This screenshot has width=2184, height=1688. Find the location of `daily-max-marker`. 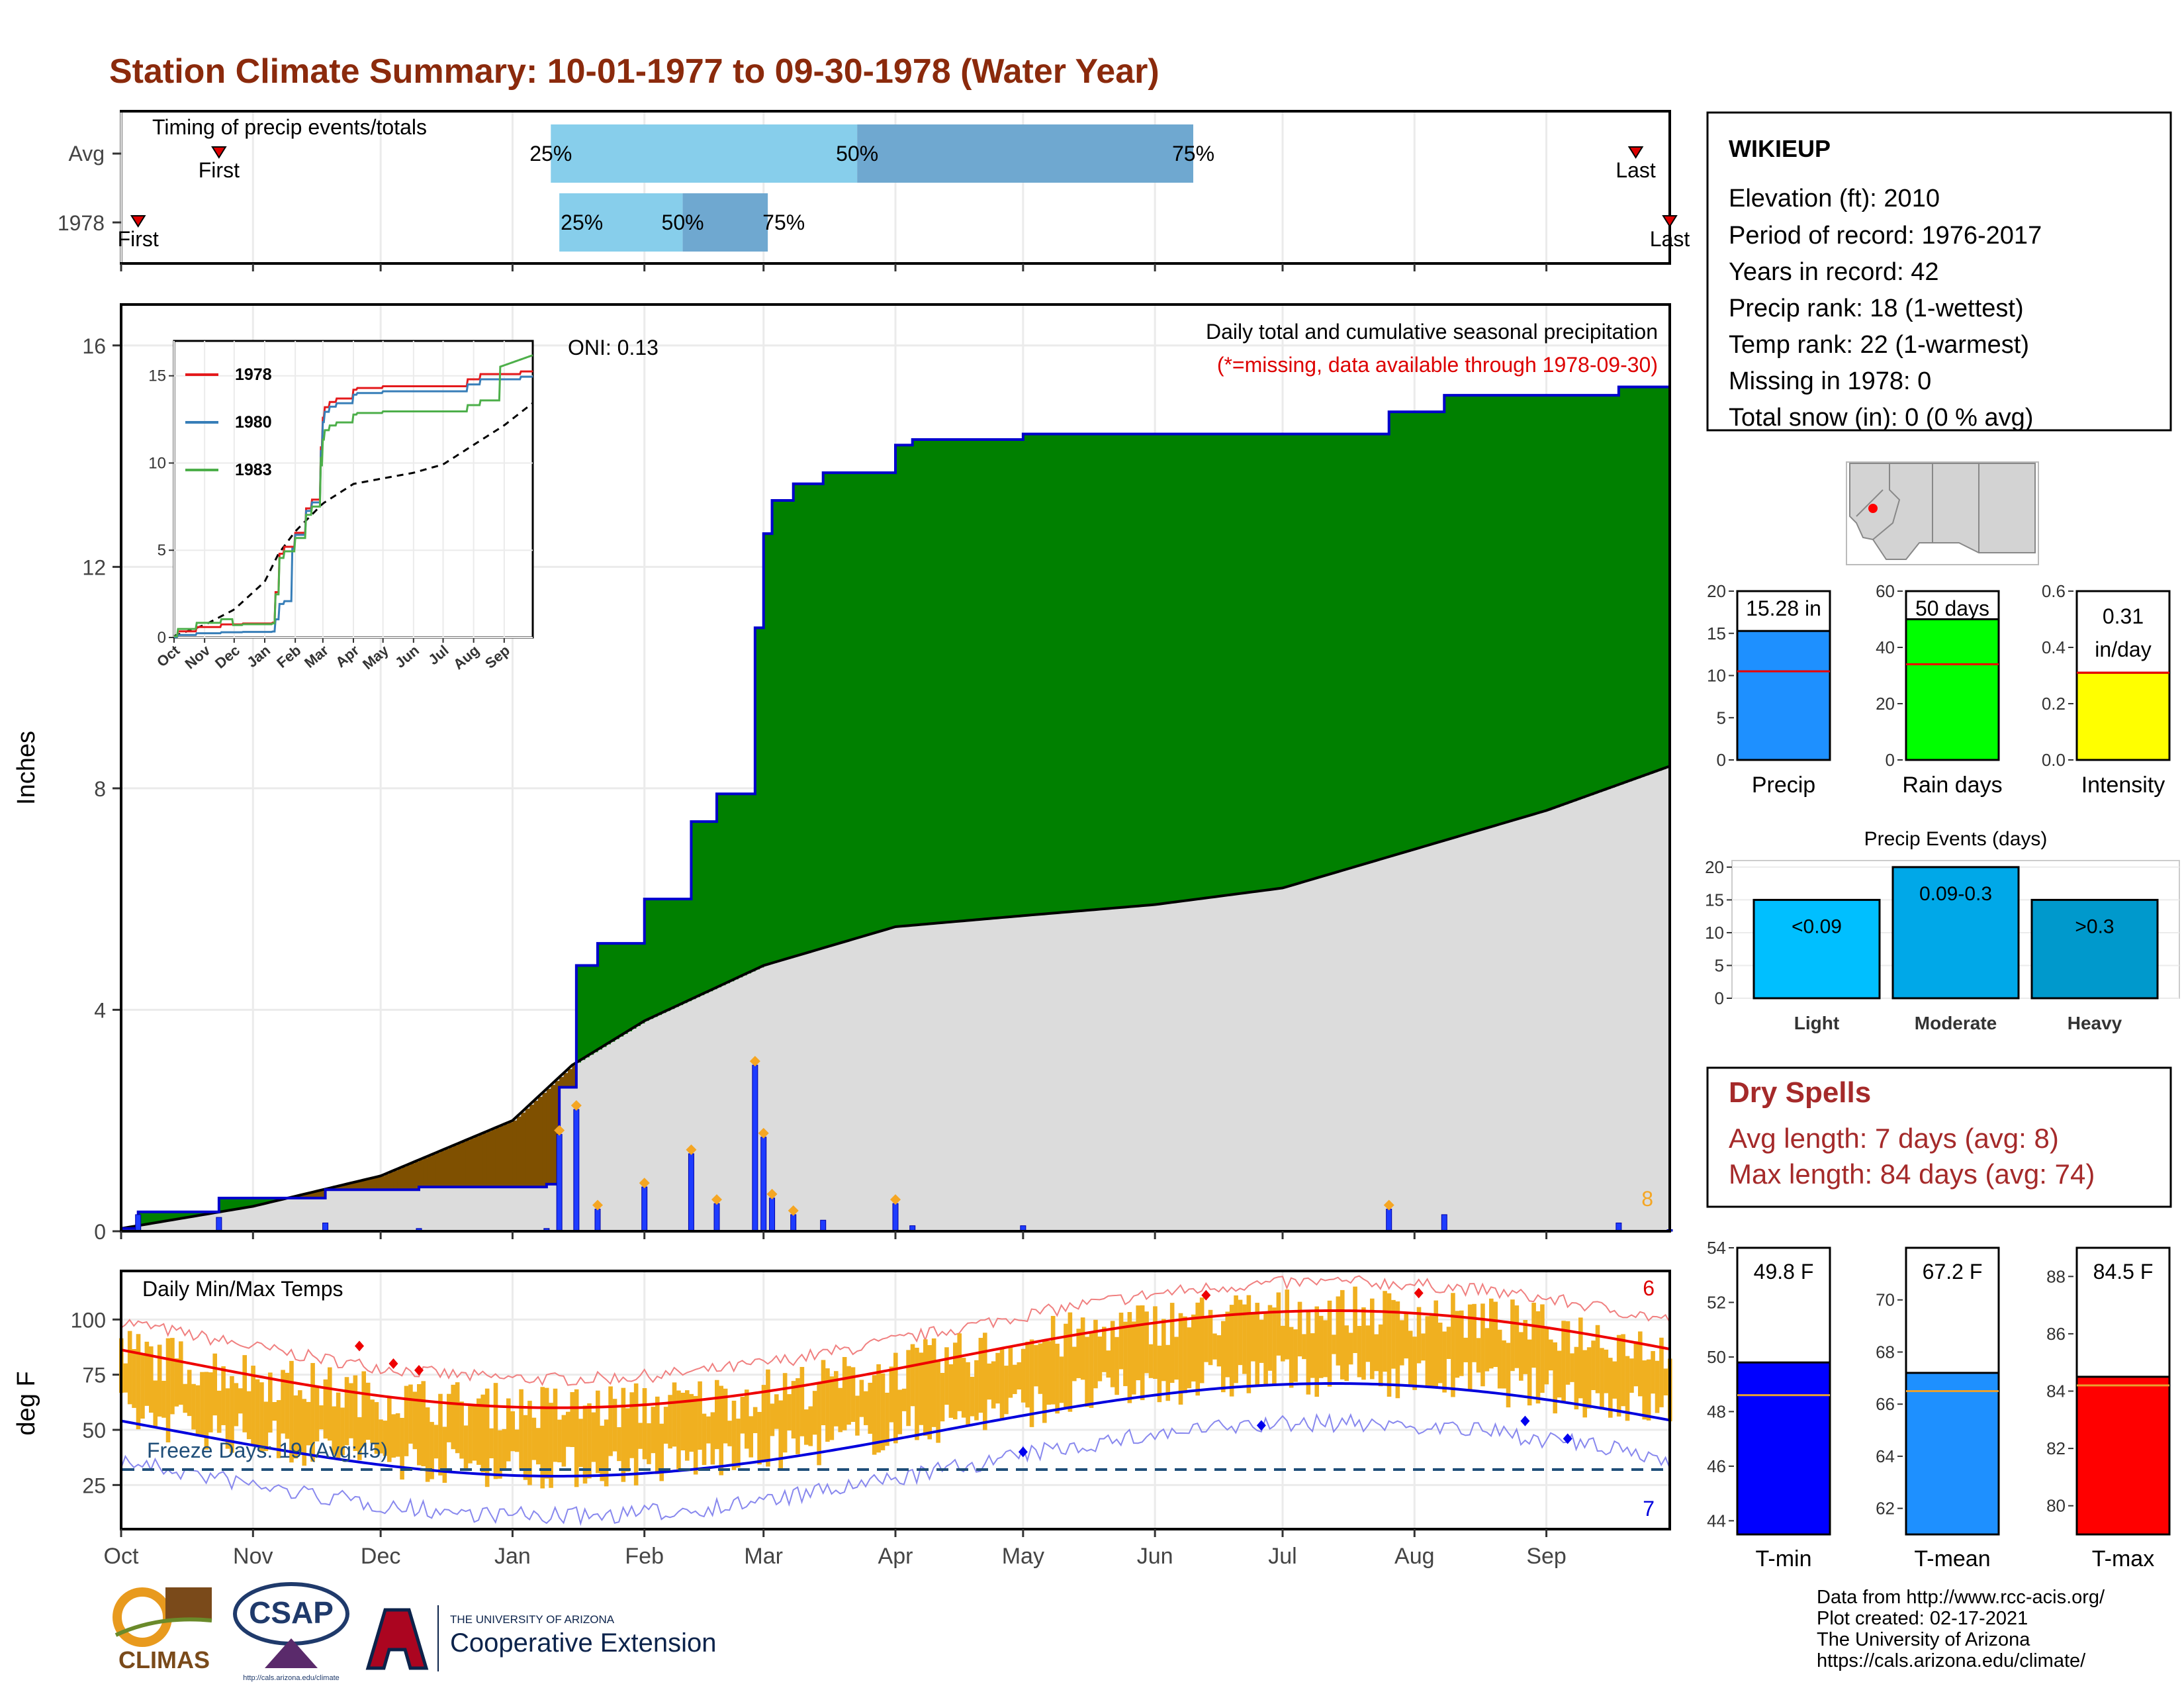

daily-max-marker is located at coordinates (644, 1183).